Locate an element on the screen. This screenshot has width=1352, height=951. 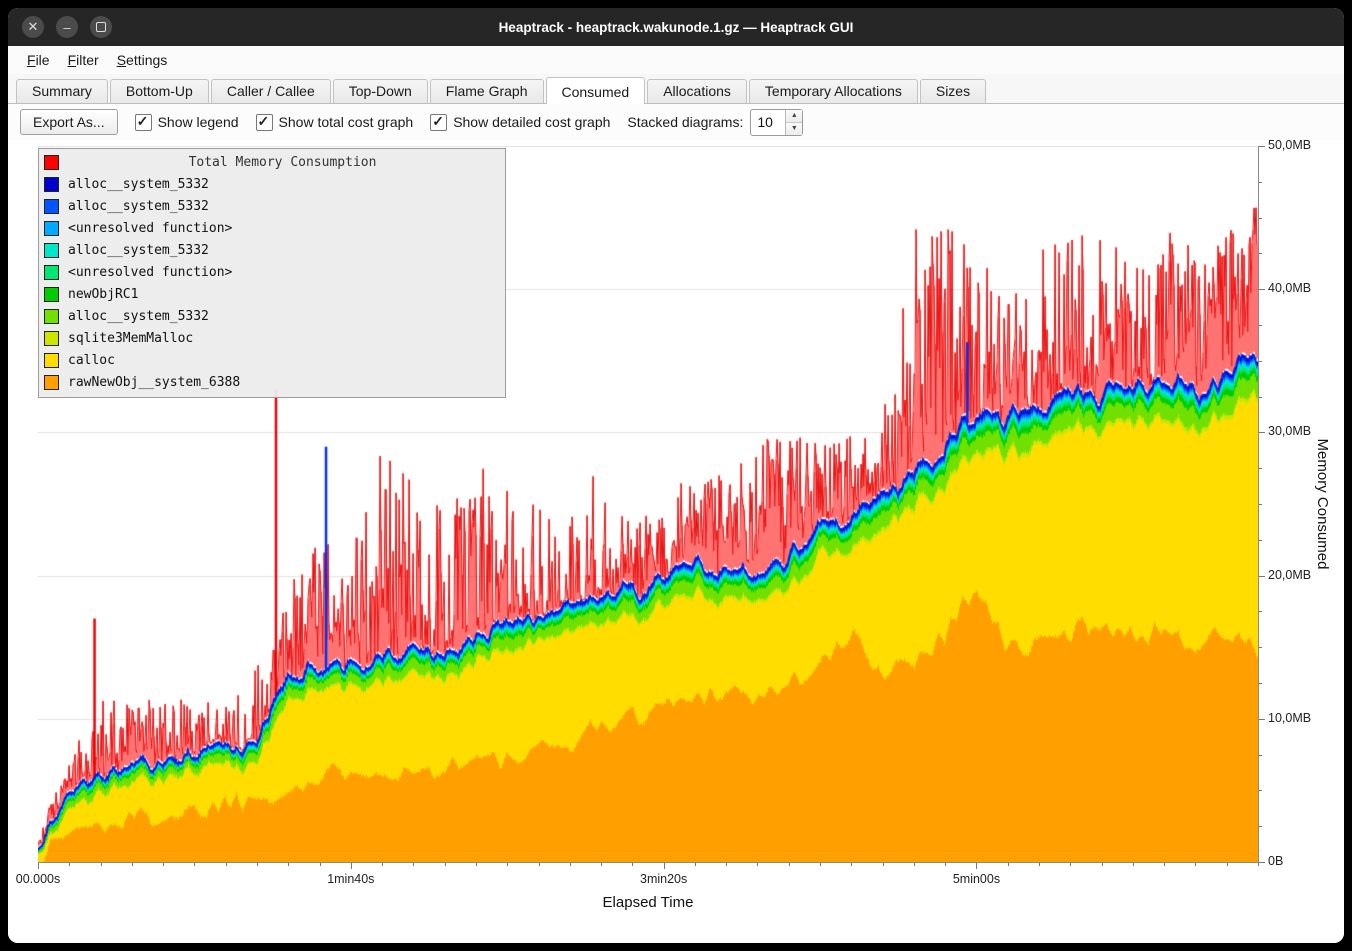
spin-up-icon: ▲ is located at coordinates (794, 116).